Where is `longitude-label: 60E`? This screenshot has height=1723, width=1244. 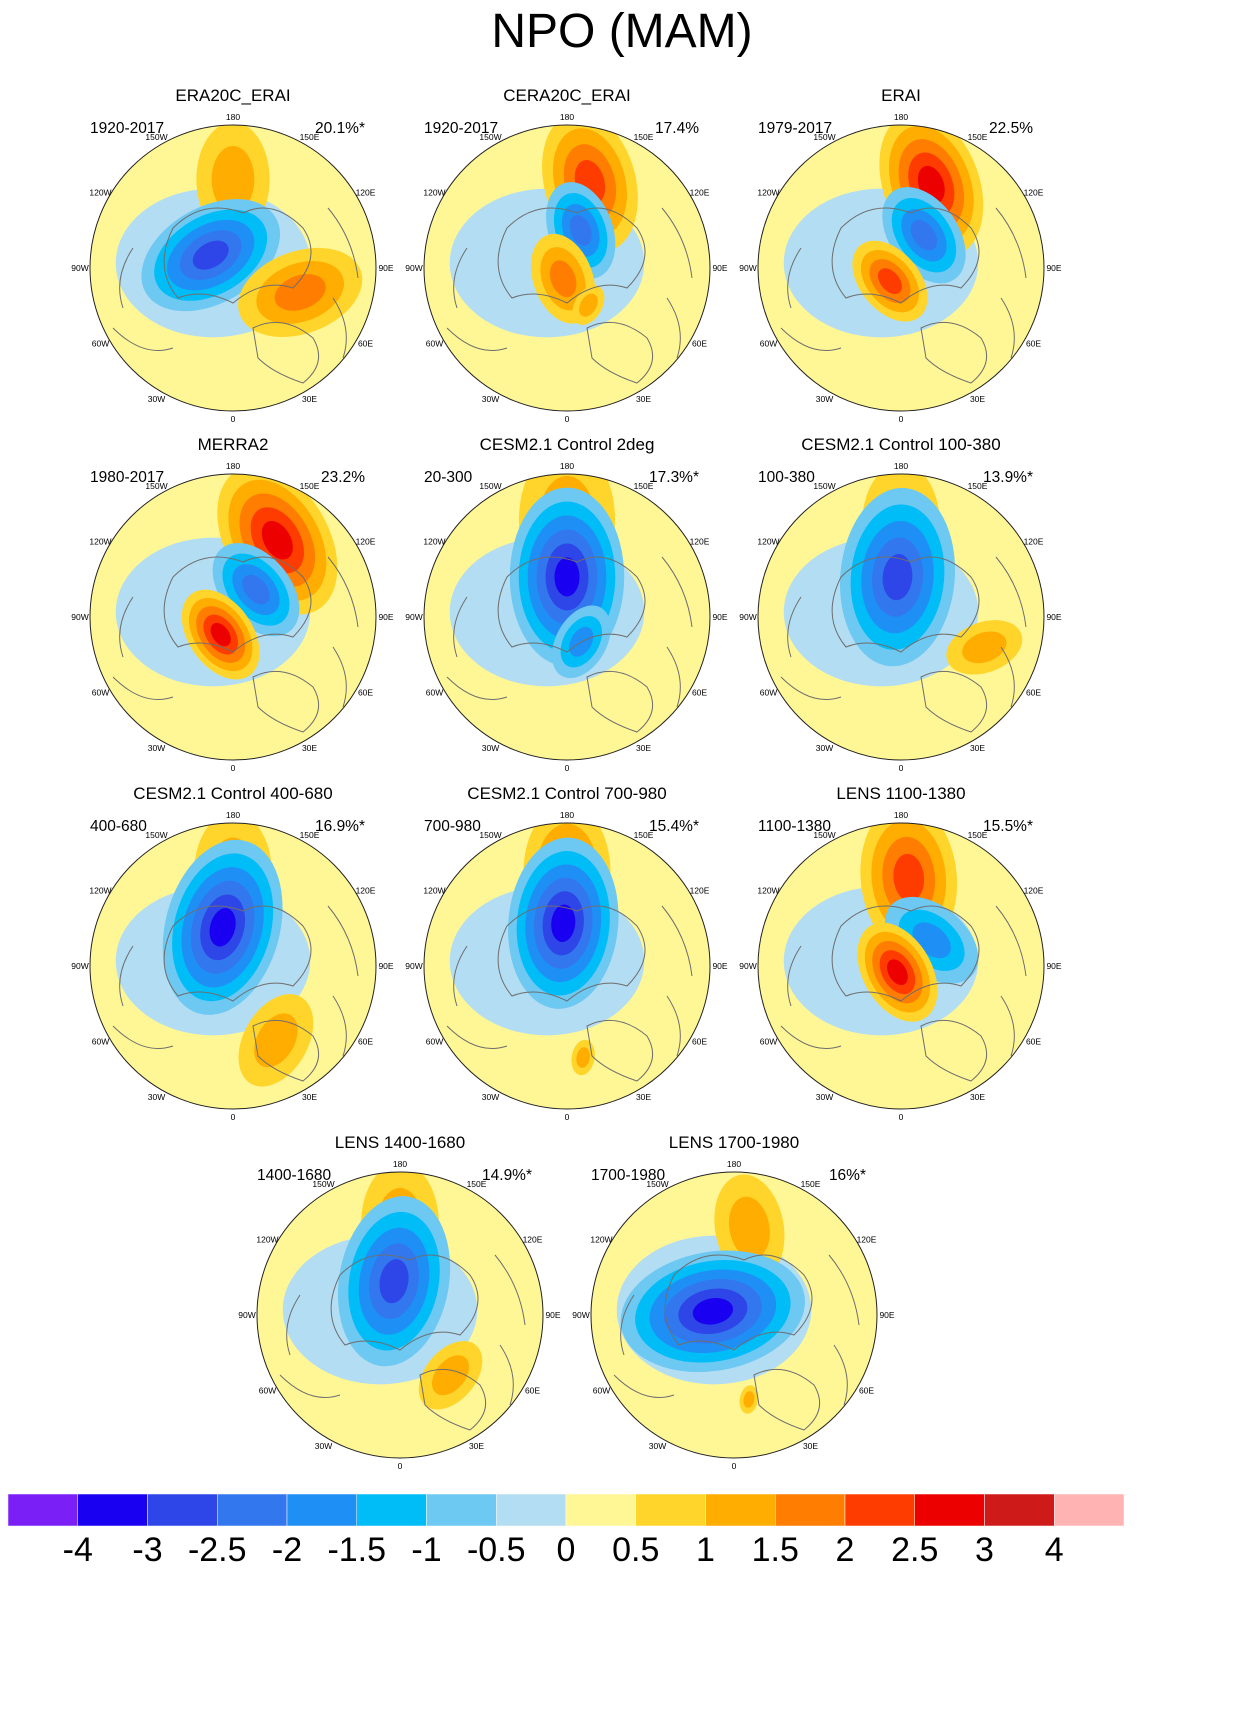
longitude-label: 60E is located at coordinates (1033, 344).